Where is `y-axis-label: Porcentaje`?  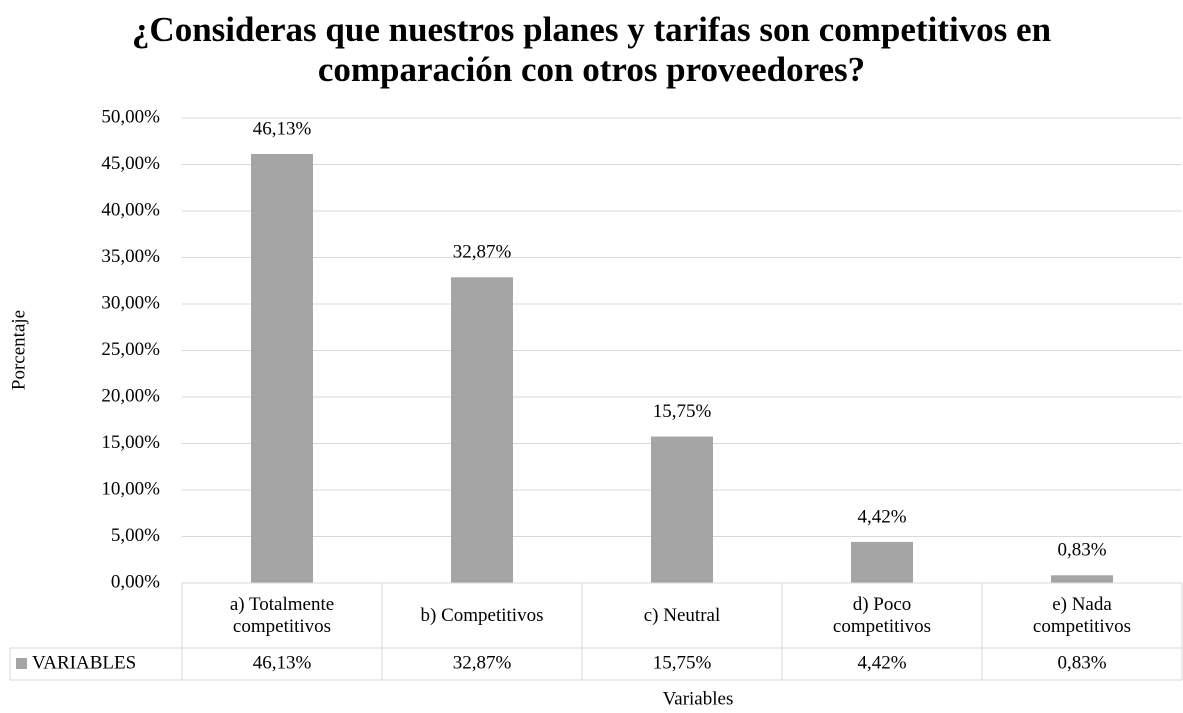
y-axis-label: Porcentaje is located at coordinates (18, 350).